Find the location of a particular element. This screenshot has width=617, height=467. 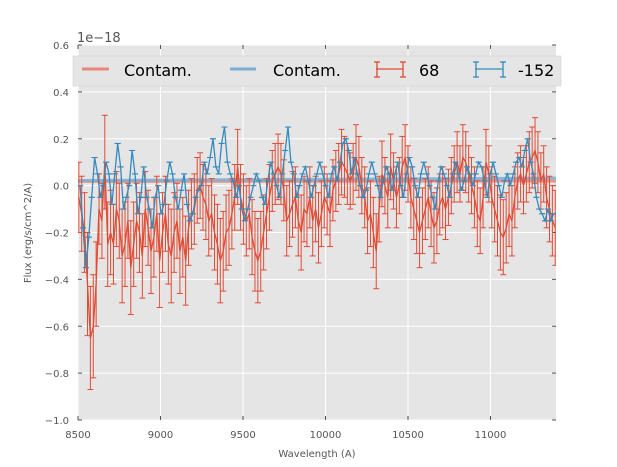

x-tick-label: 9500 is located at coordinates (242, 435).